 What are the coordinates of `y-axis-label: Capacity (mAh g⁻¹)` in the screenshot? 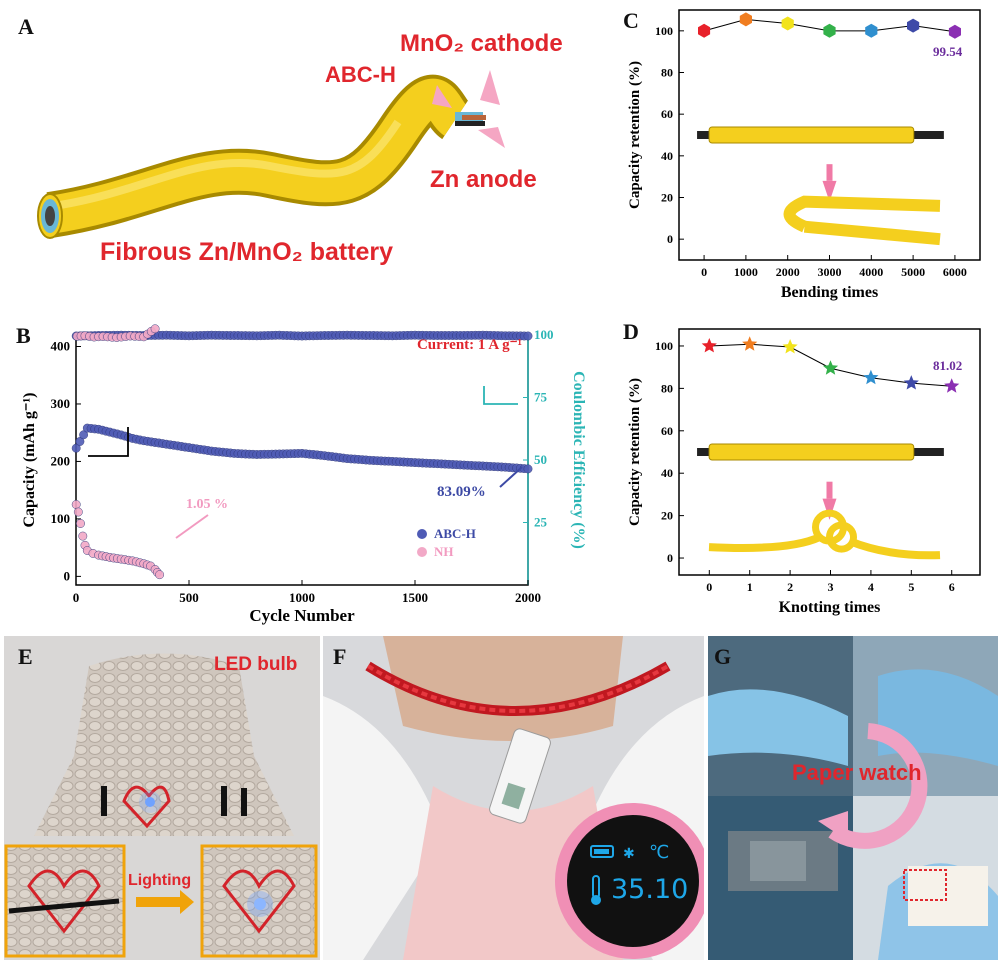 It's located at (29, 459).